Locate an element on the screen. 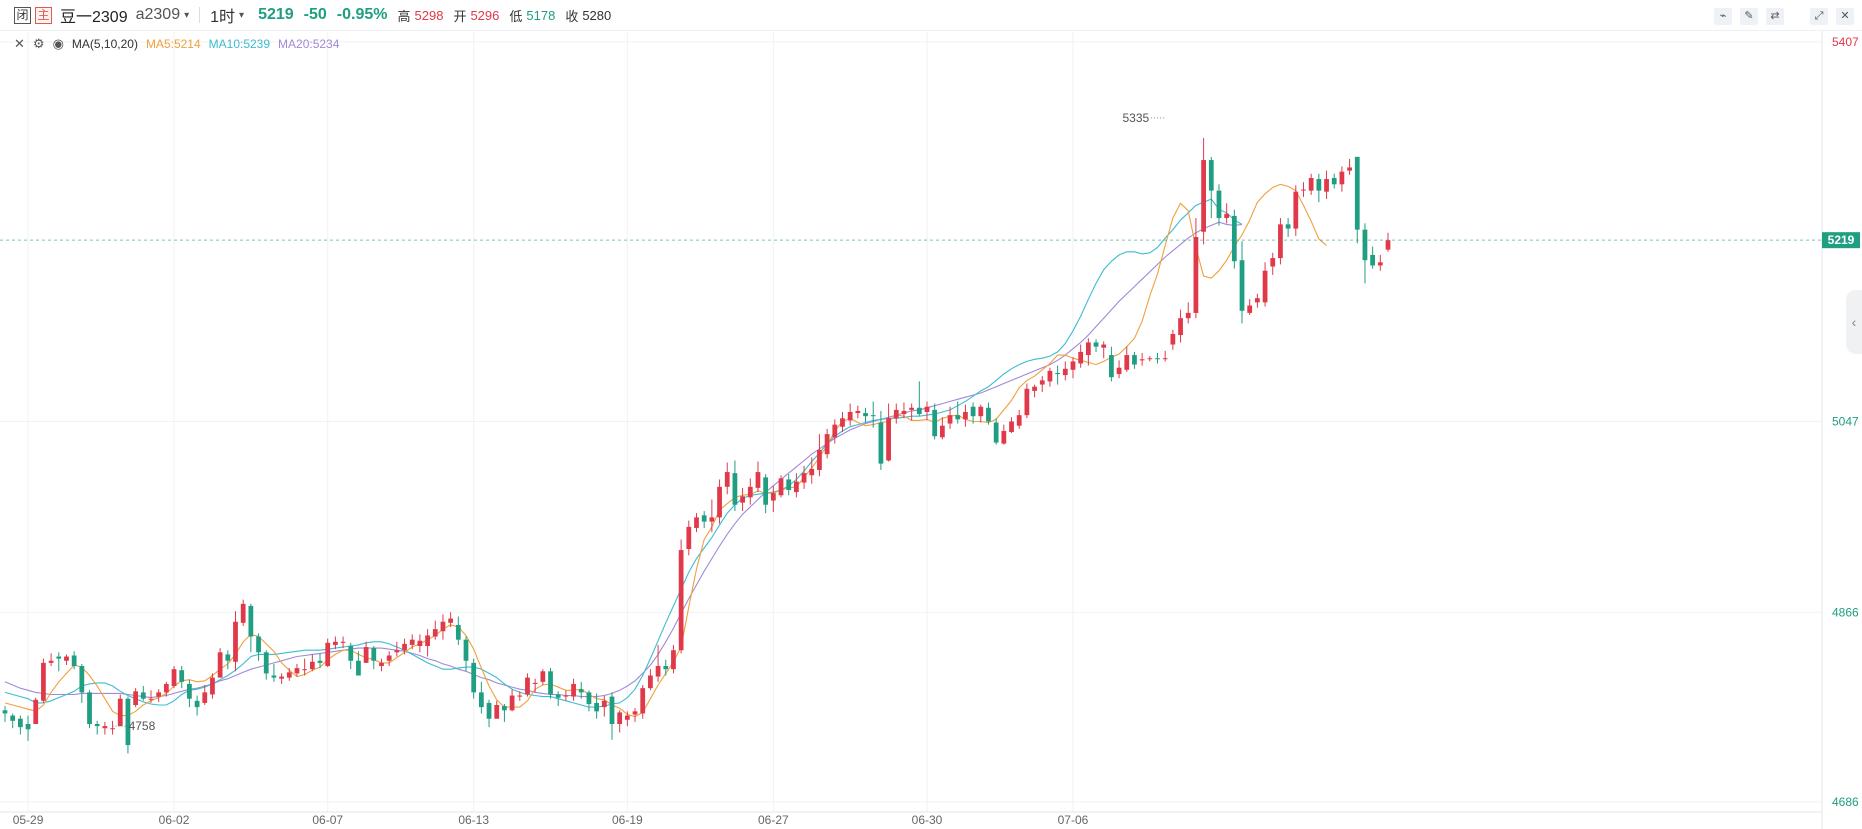  x-tick-label: 06-13 is located at coordinates (473, 820).